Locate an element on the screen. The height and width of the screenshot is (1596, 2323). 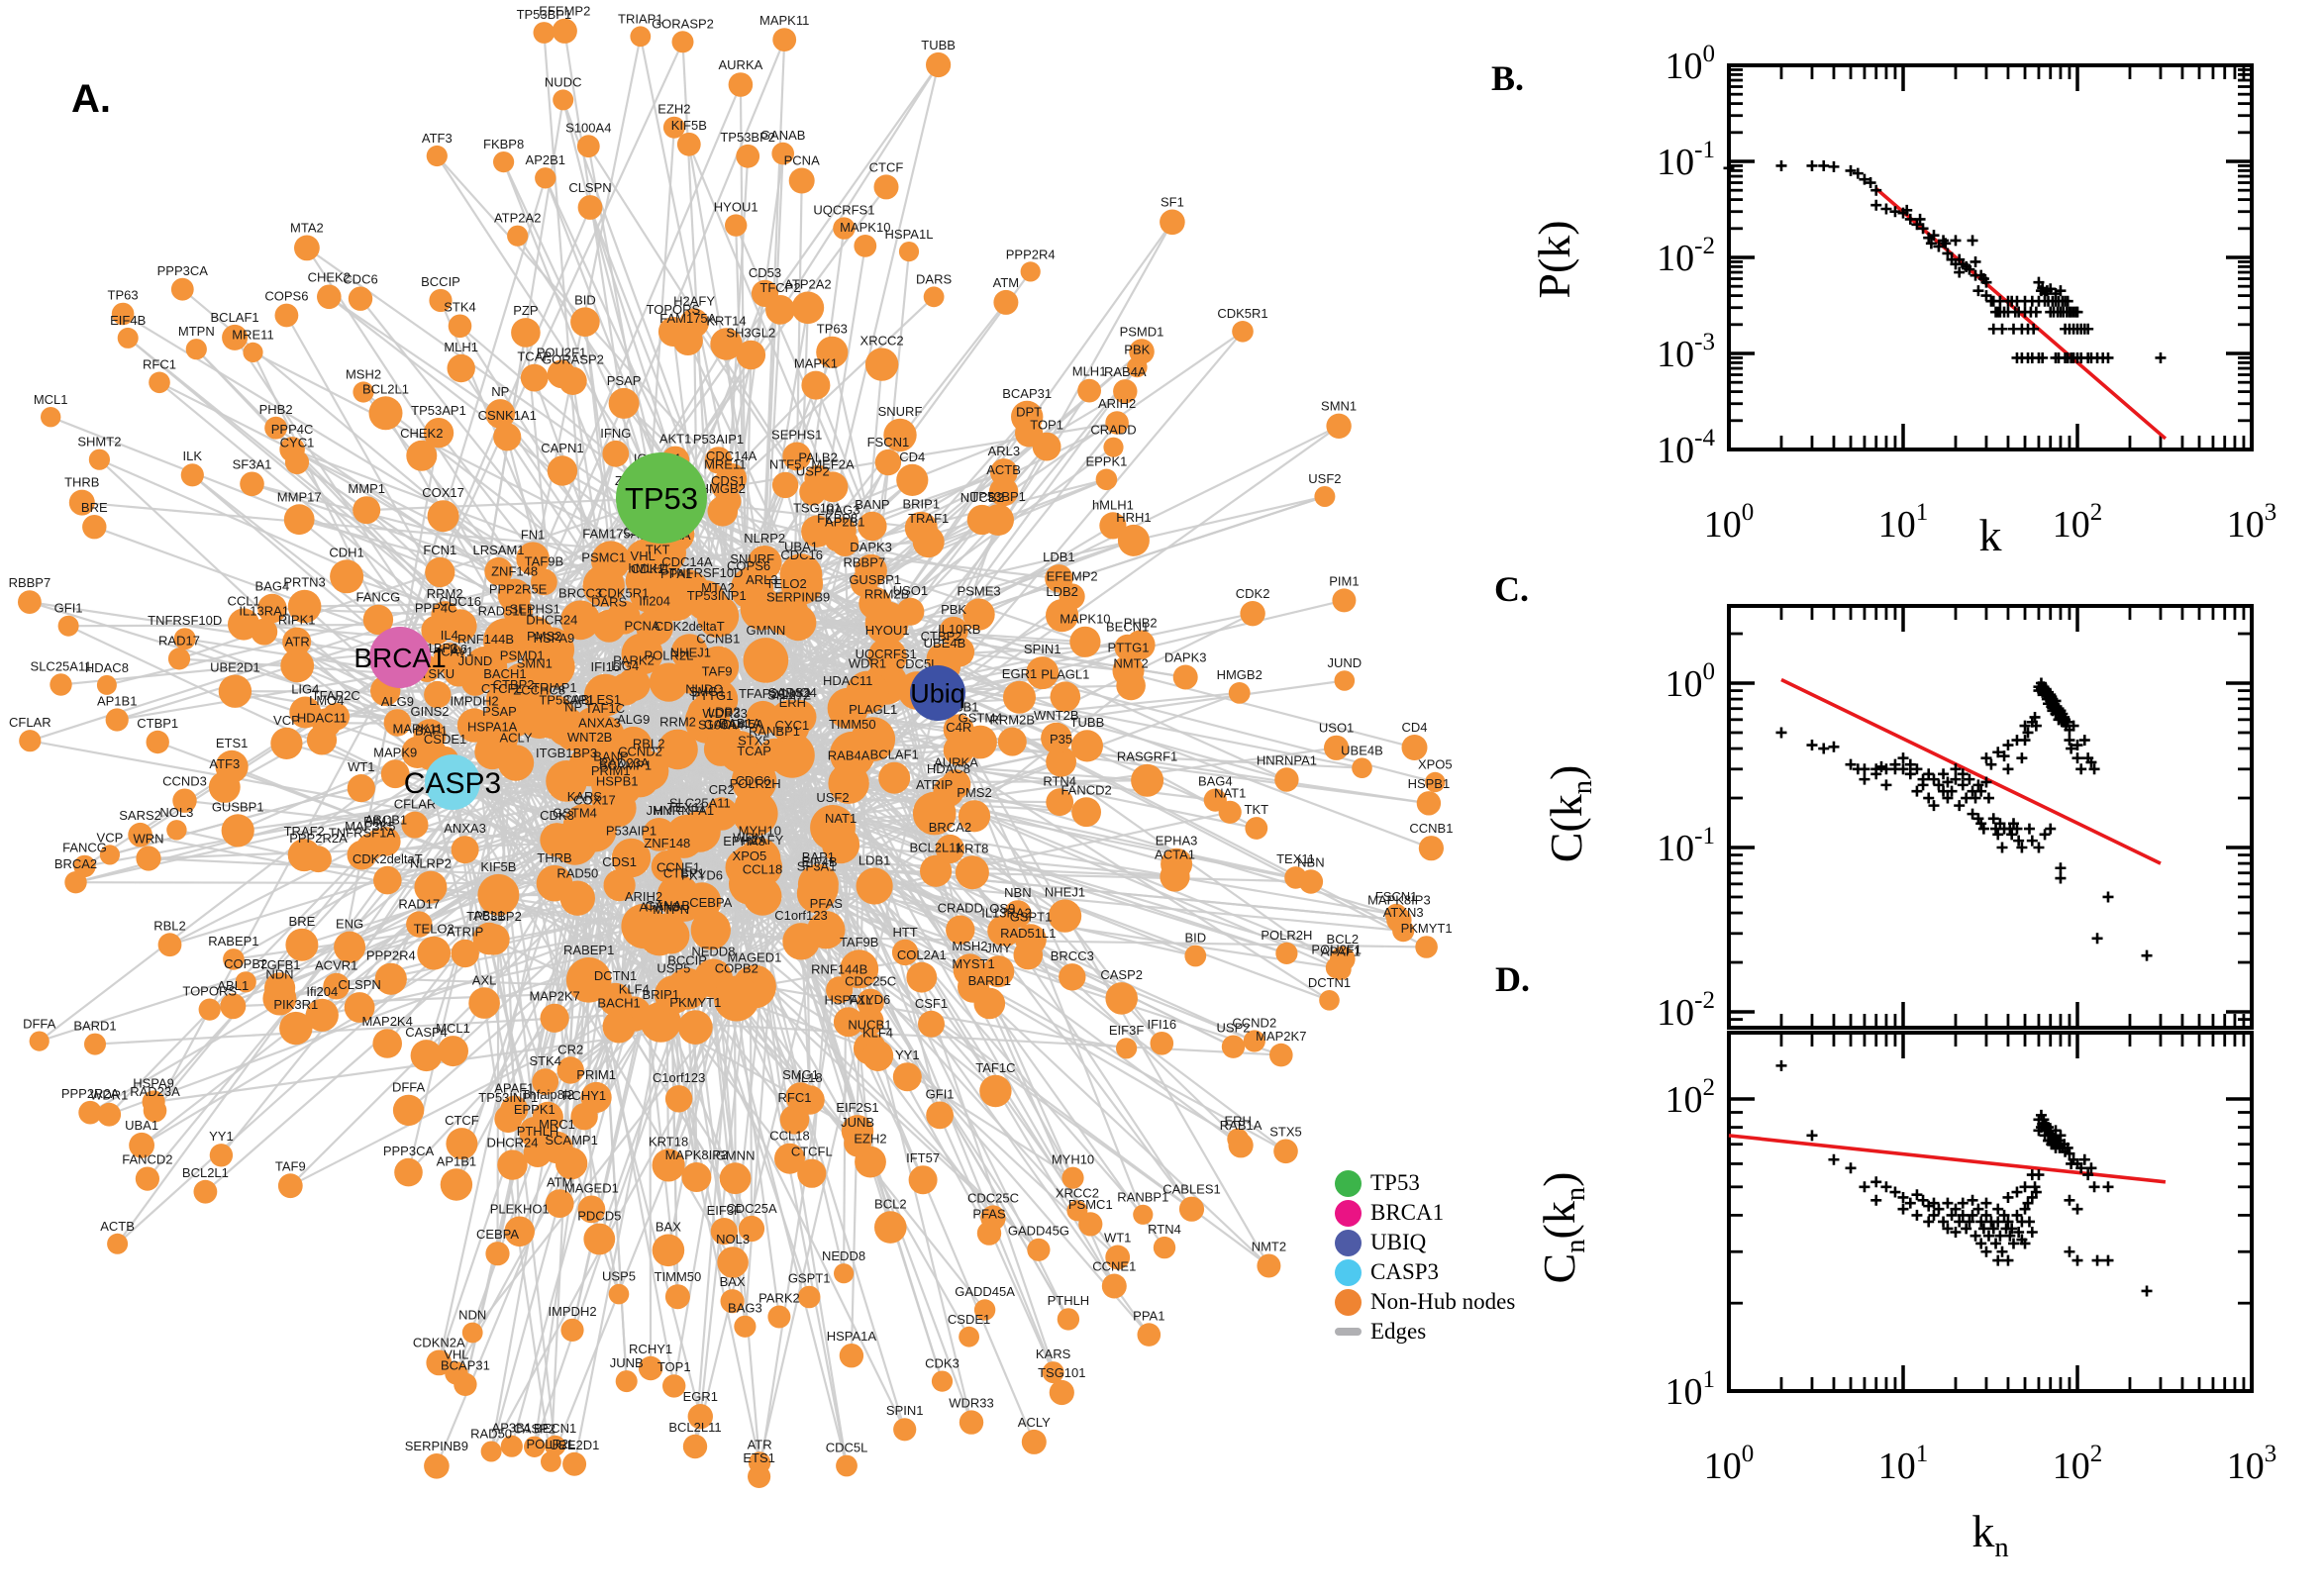
tick-label: 10² is located at coordinates (1691, 1097).